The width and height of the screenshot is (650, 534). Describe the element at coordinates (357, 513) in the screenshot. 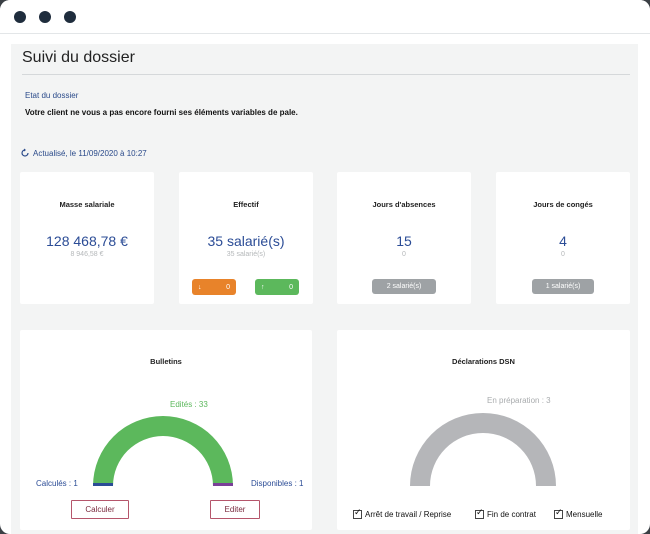

I see `checkbox-arret-travail` at that location.